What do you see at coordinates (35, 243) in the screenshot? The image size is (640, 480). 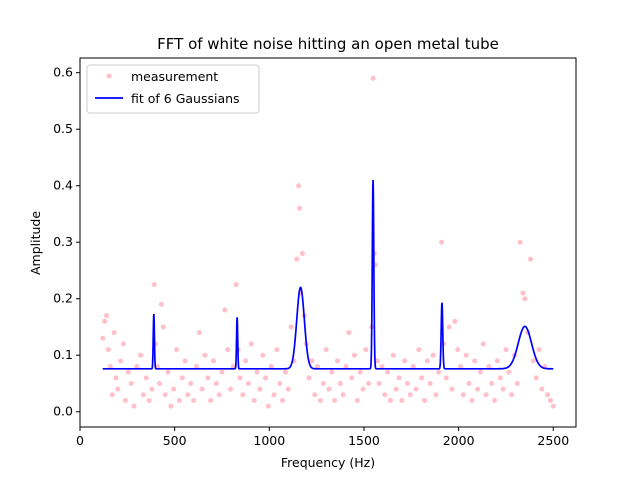 I see `y-axis-label: Amplitude` at bounding box center [35, 243].